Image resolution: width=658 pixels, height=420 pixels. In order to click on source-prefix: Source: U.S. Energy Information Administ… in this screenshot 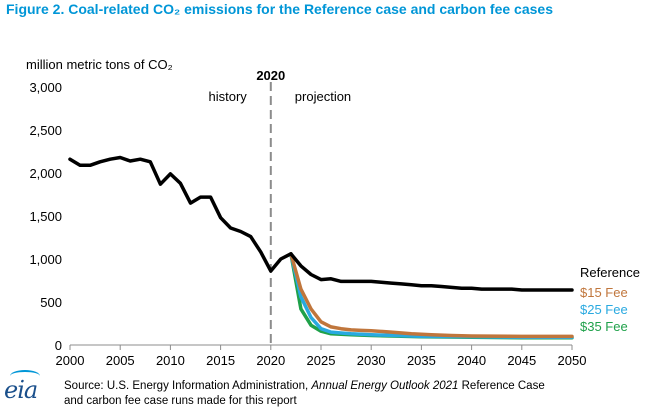, I will do `click(188, 386)`.